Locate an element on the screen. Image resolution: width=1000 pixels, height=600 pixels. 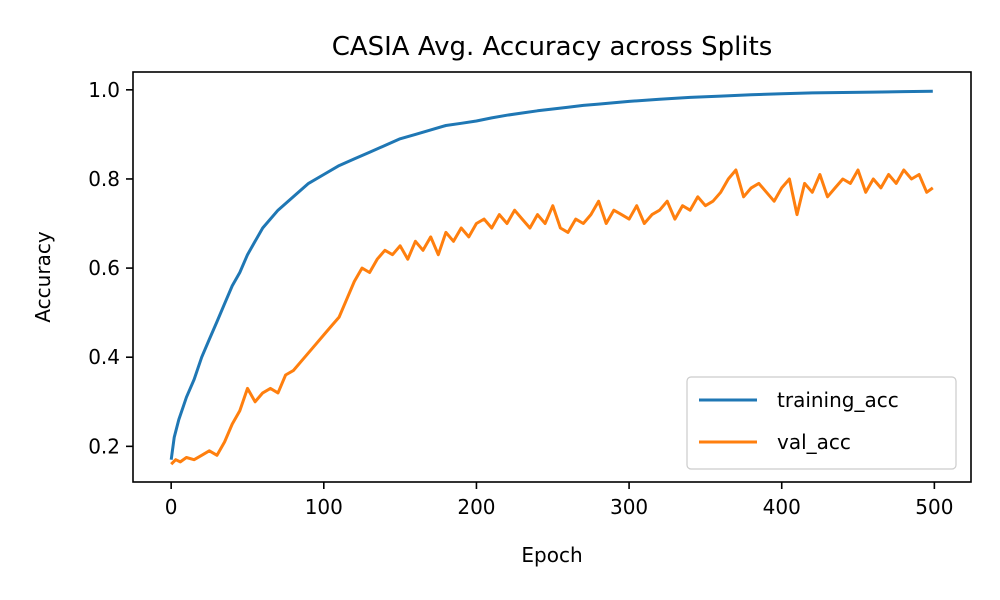
y-tick-label: 0.2 is located at coordinates (104, 446).